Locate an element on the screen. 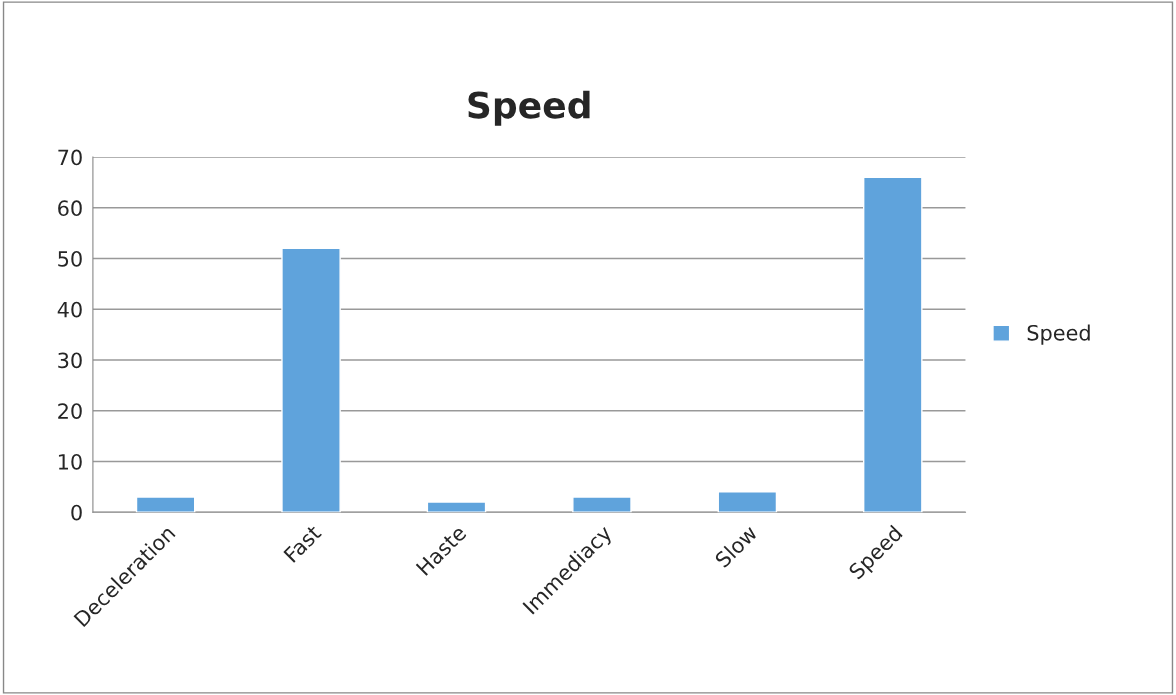 The height and width of the screenshot is (695, 1176). y-tick-label: 40 is located at coordinates (69, 309).